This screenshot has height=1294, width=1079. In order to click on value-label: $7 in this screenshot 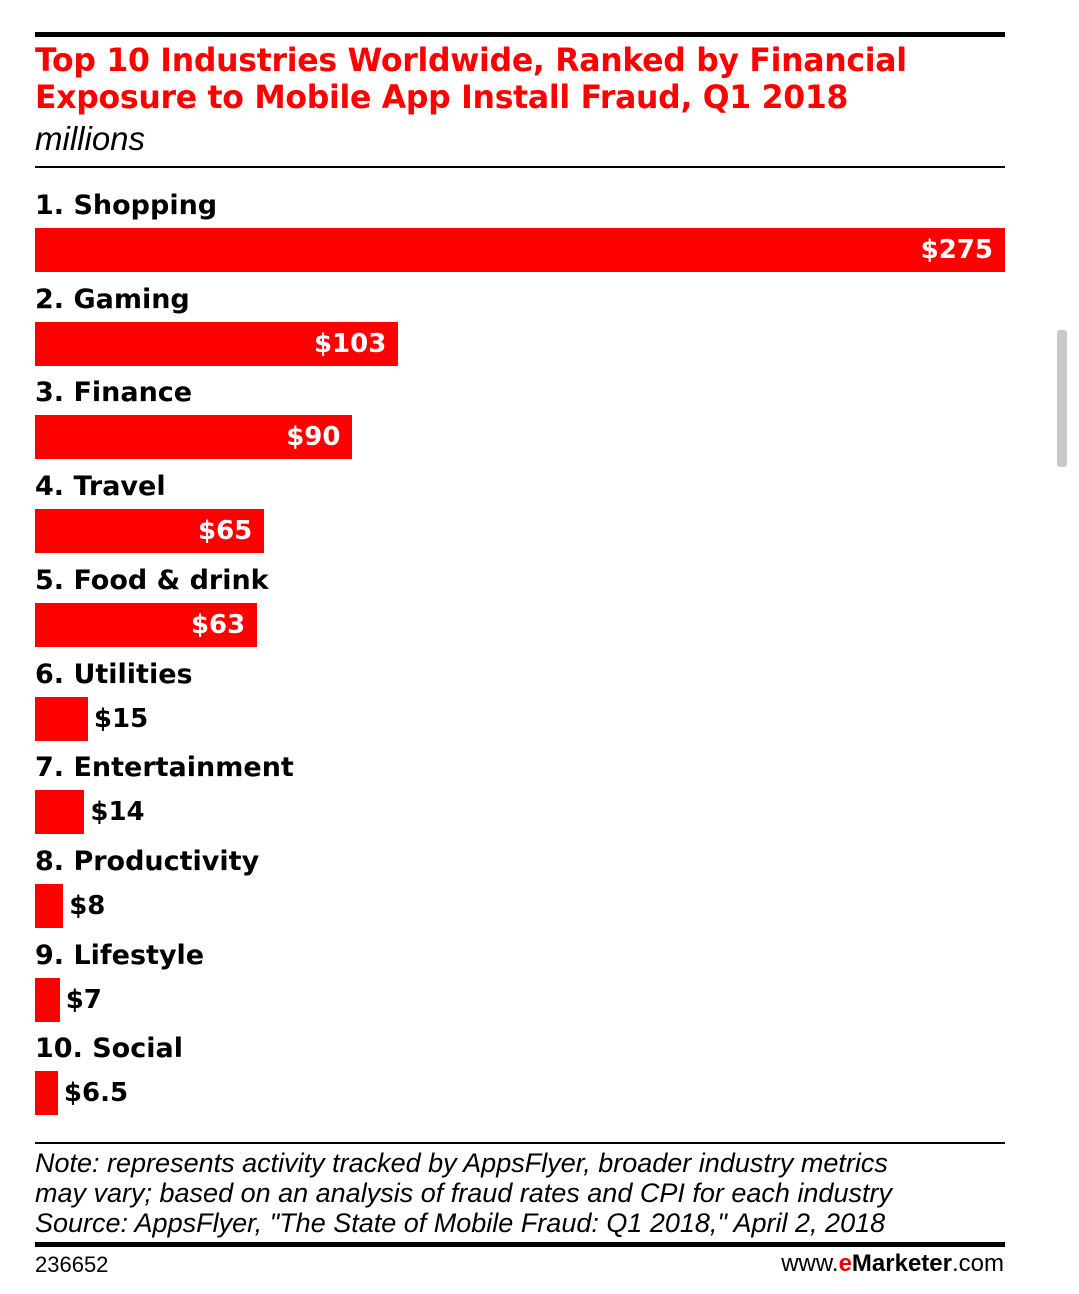, I will do `click(83, 999)`.